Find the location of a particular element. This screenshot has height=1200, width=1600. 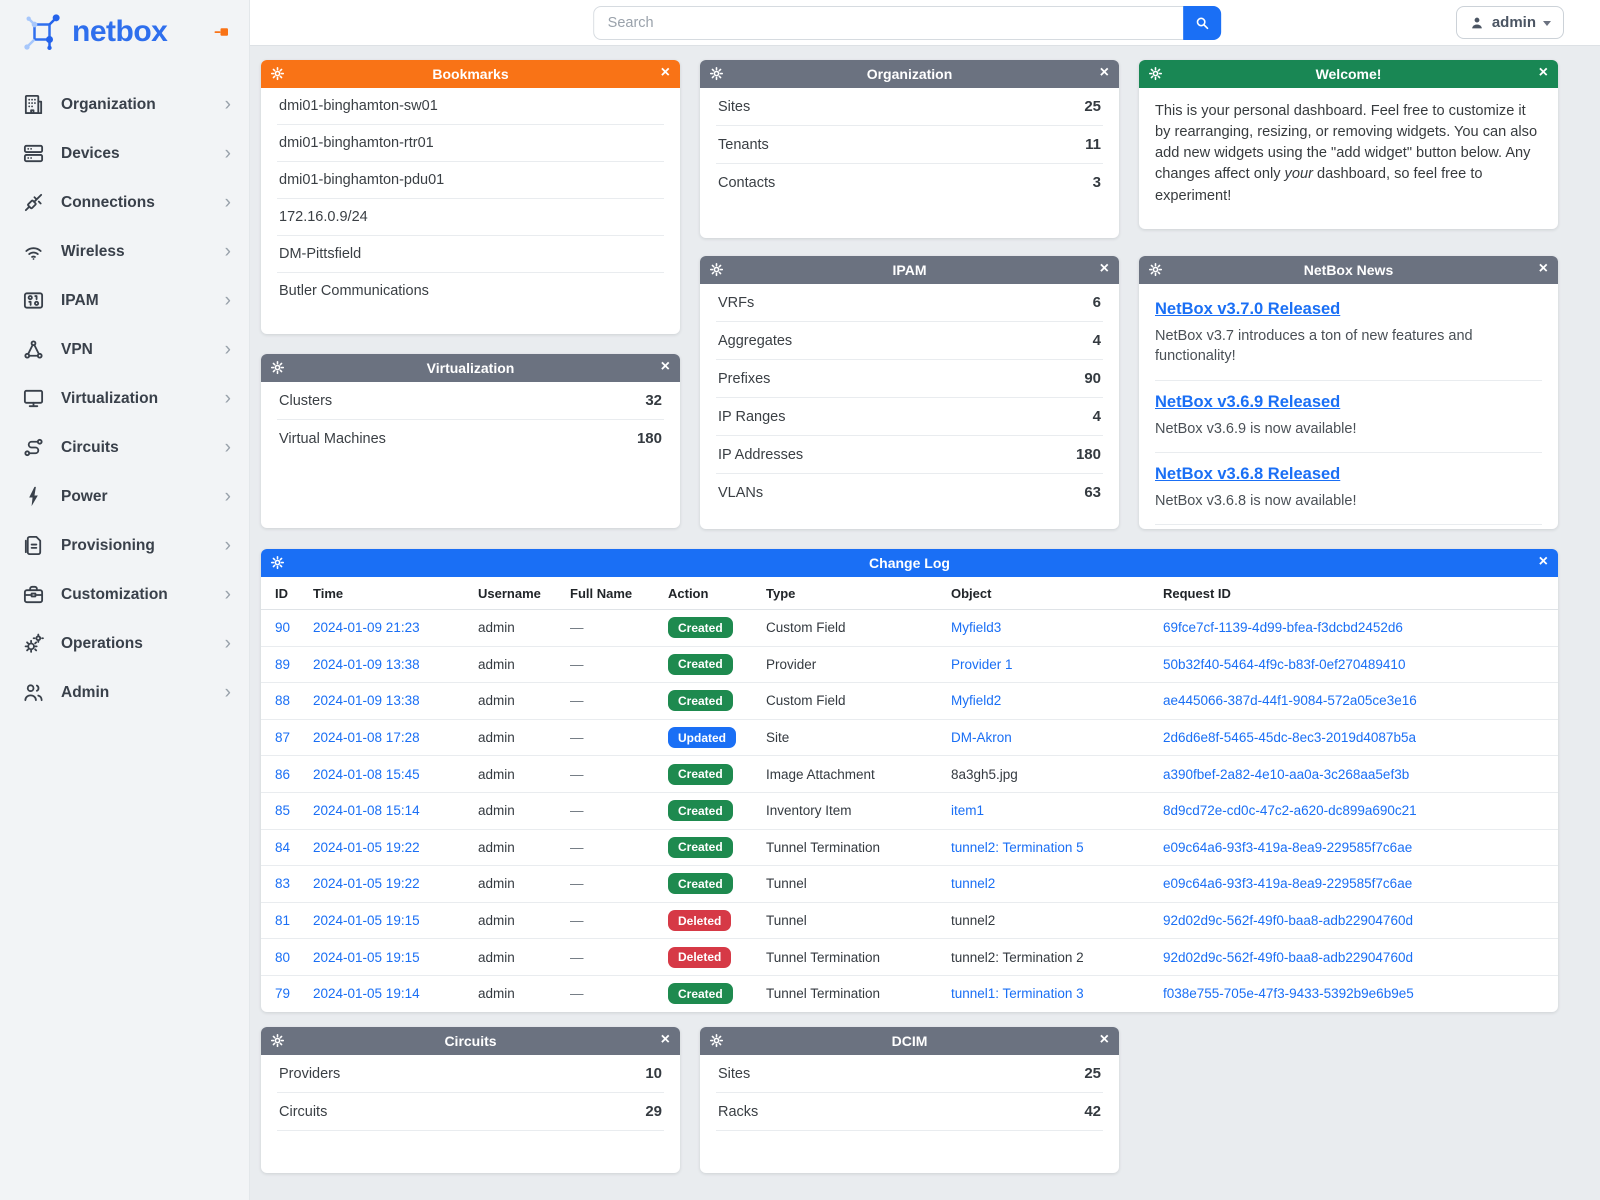

stat-row: IP Ranges 4 is located at coordinates (909, 417).